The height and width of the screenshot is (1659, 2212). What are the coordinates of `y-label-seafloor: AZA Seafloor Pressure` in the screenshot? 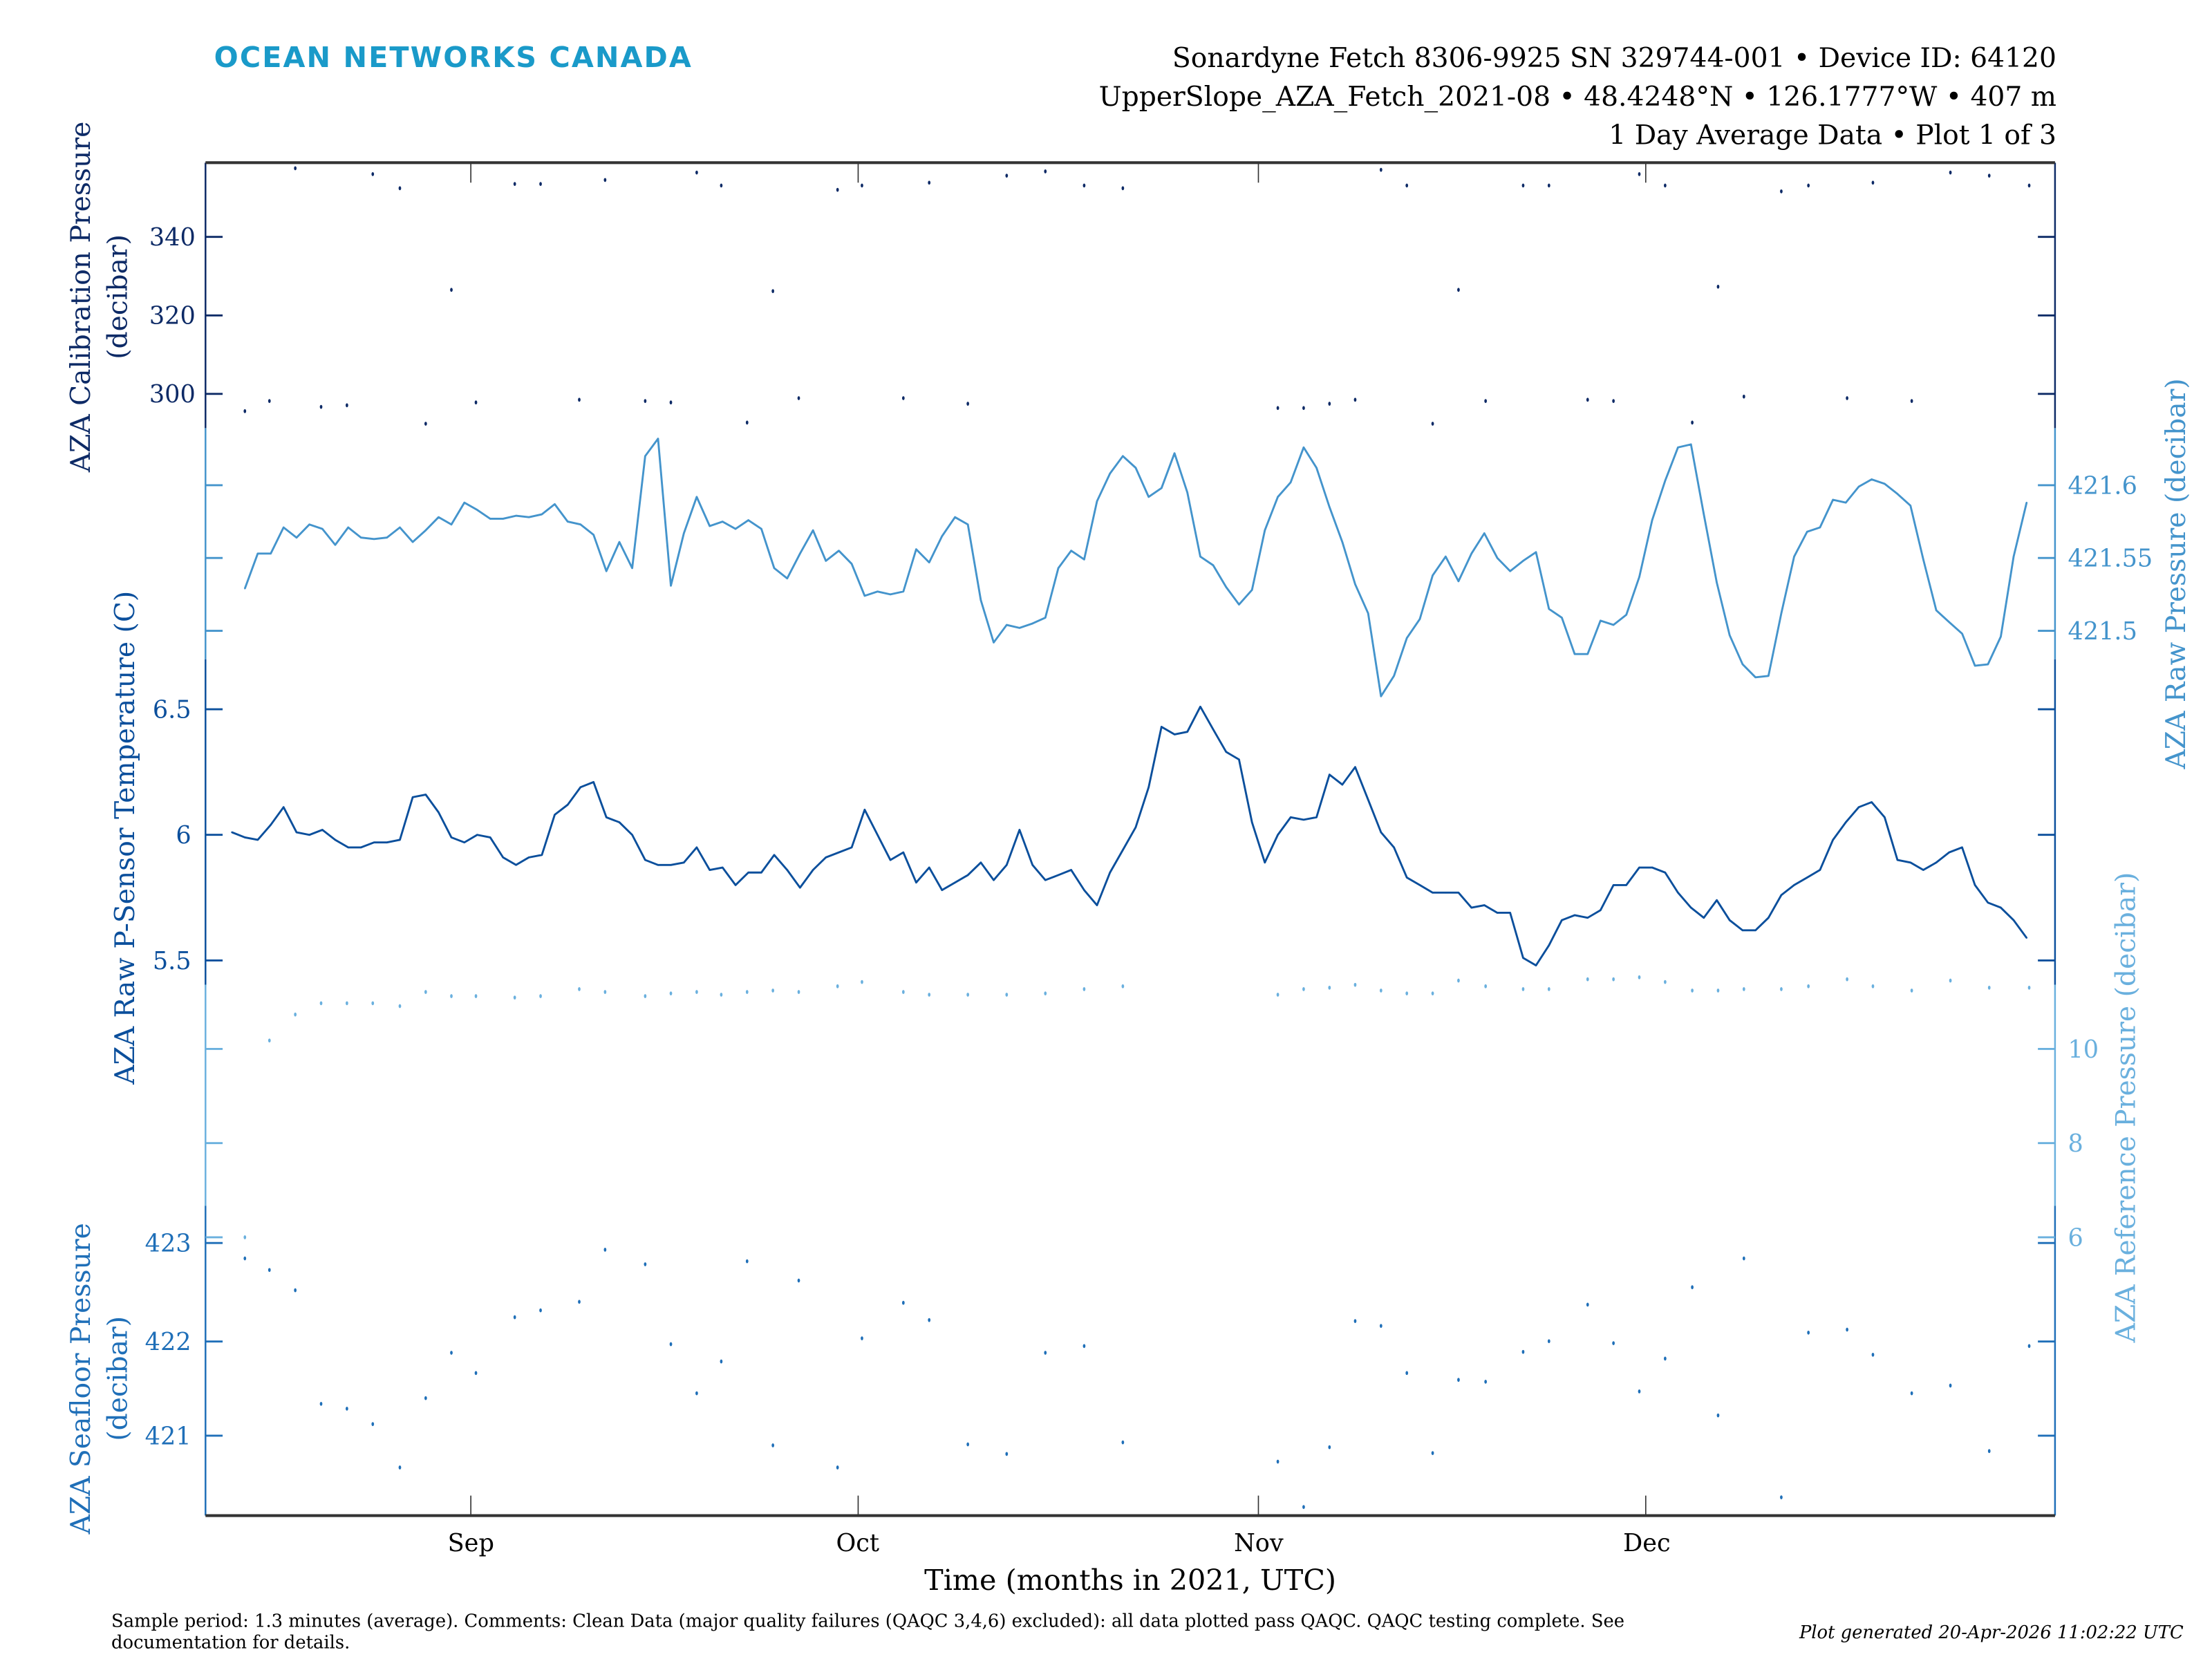 It's located at (82, 1379).